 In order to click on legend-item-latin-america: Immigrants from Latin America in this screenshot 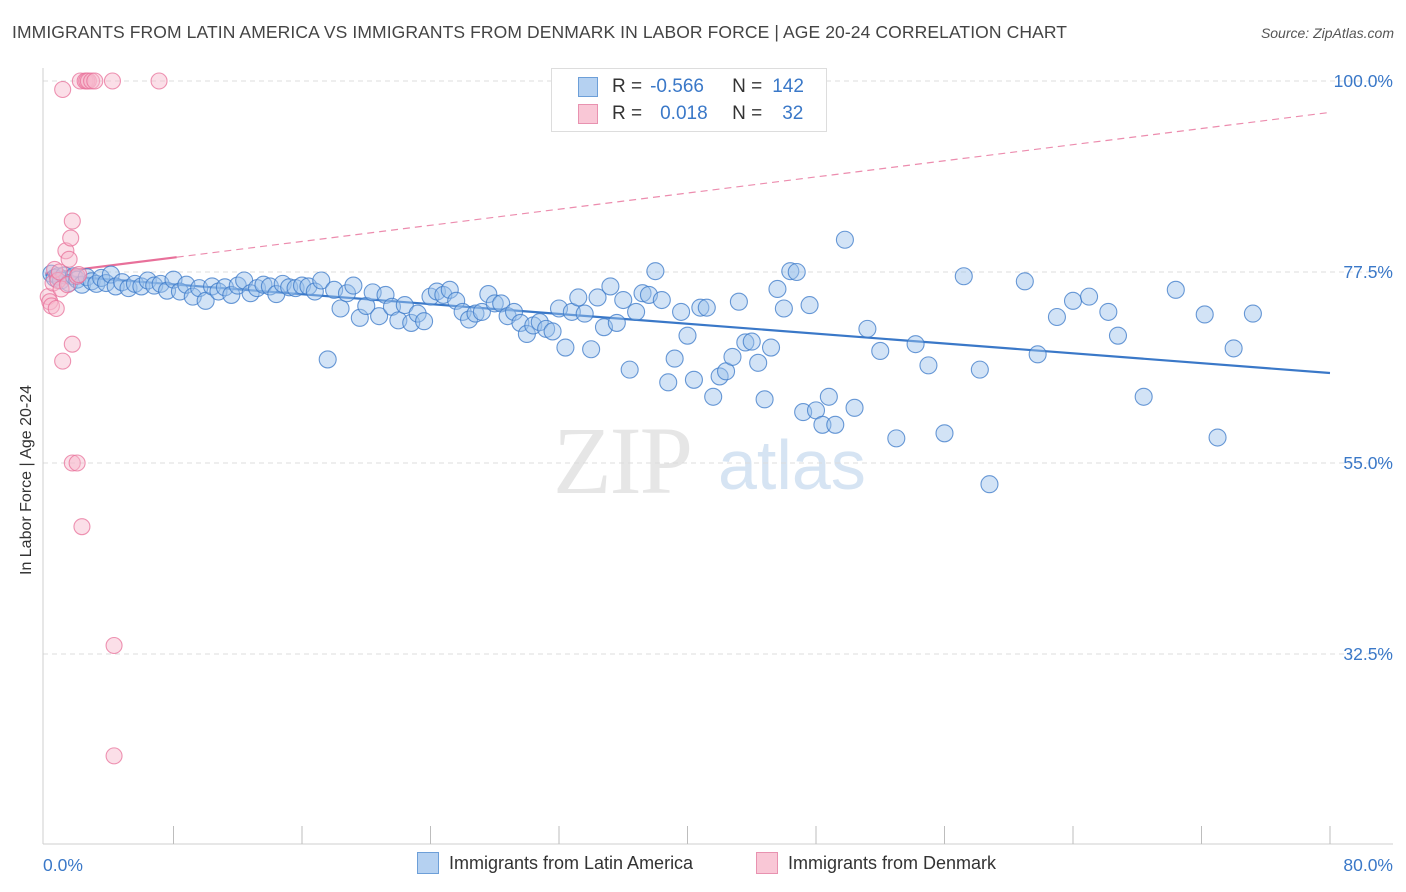, I will do `click(555, 863)`.